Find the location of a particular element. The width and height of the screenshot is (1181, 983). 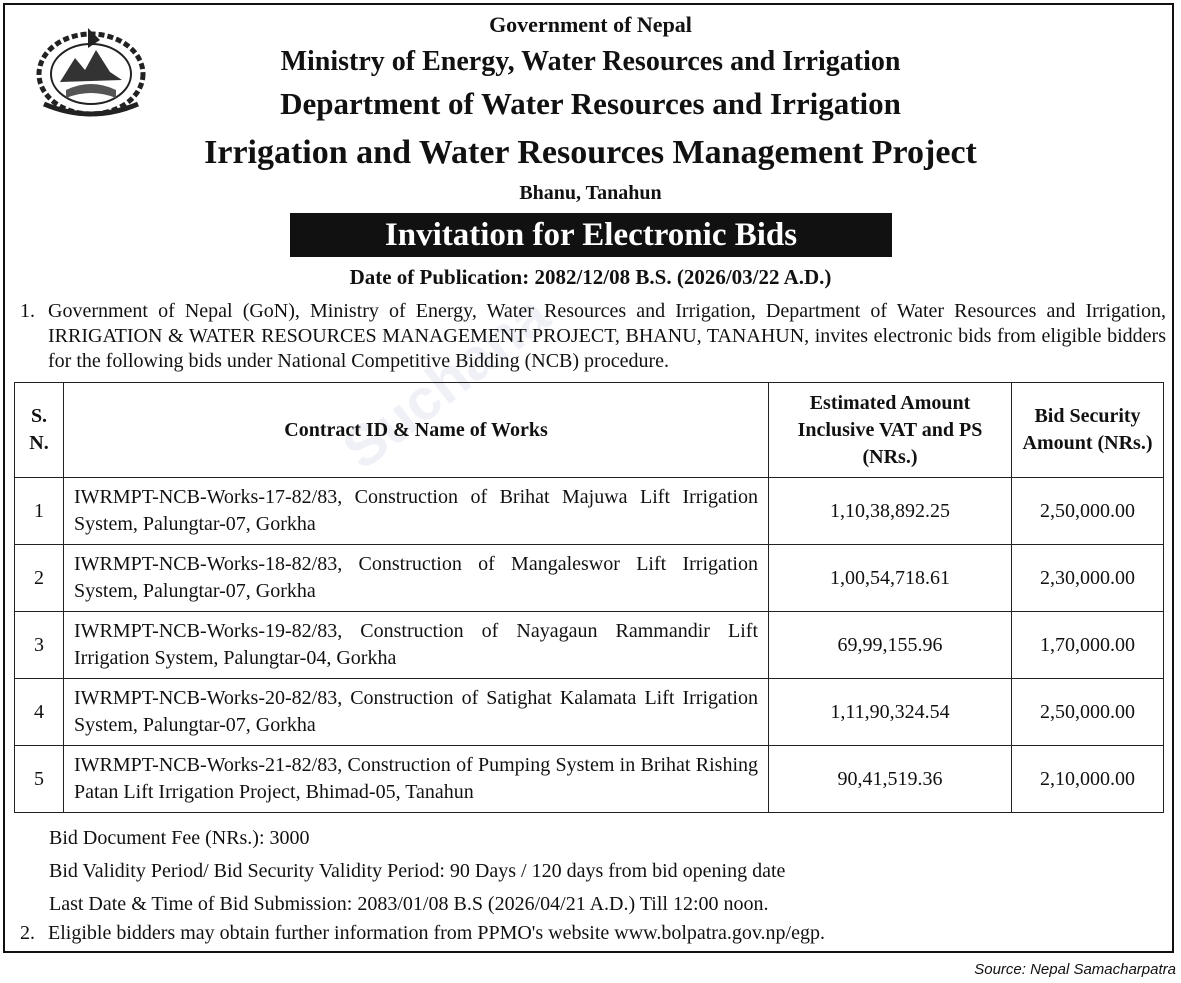

row-amount: 1,11,90,324.54 is located at coordinates (890, 712).